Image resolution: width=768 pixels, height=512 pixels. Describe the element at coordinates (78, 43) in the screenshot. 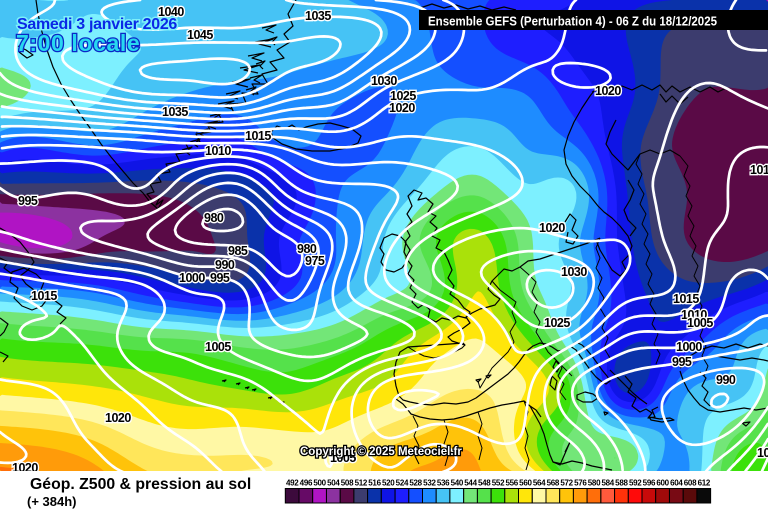

I see `svg-text: 7:00 locale` at that location.